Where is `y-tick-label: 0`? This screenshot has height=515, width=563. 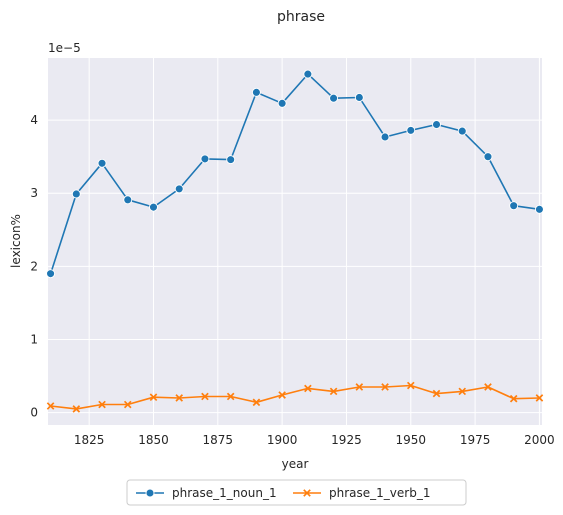
y-tick-label: 0 is located at coordinates (34, 413).